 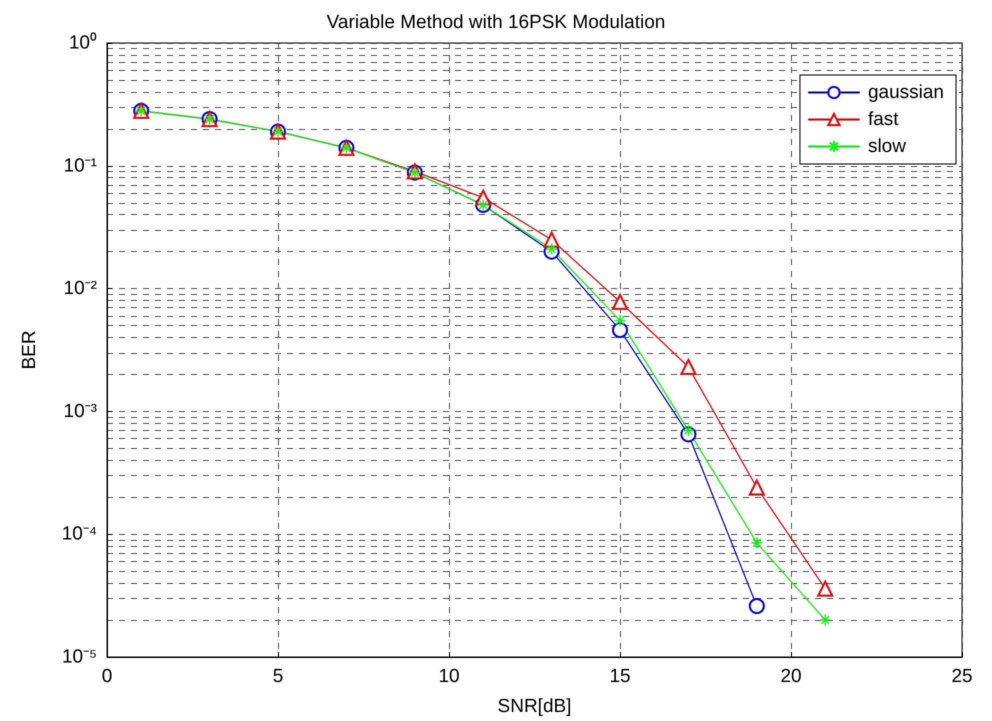 What do you see at coordinates (791, 676) in the screenshot?
I see `x-tick-label: 20` at bounding box center [791, 676].